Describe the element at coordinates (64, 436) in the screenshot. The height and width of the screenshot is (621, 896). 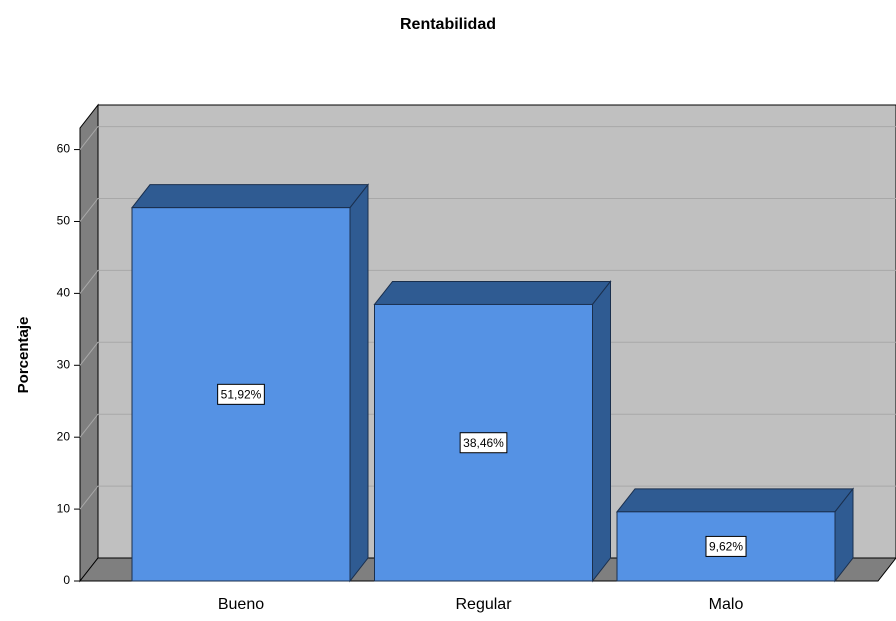
I see `y-tick-label: 20` at that location.